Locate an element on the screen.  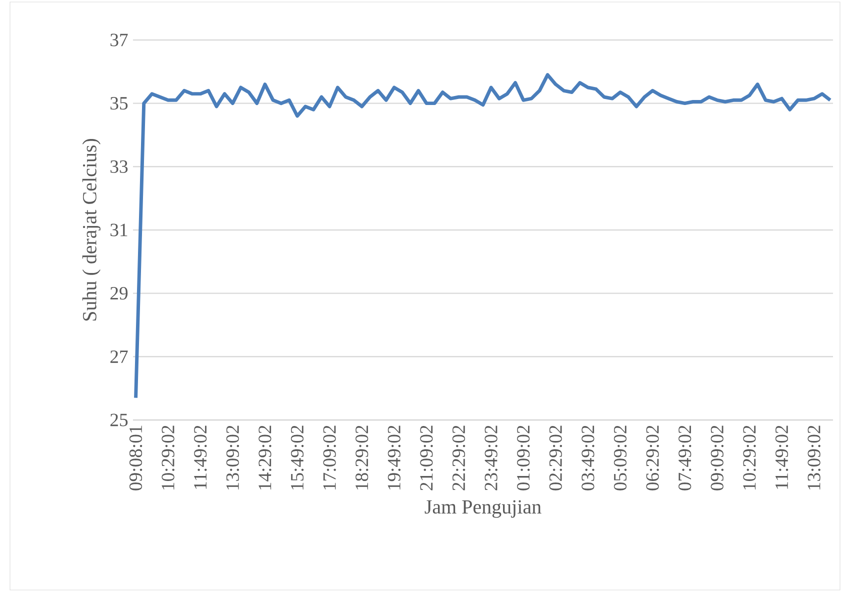
x-tick-label: 09:09:02 is located at coordinates (717, 458).